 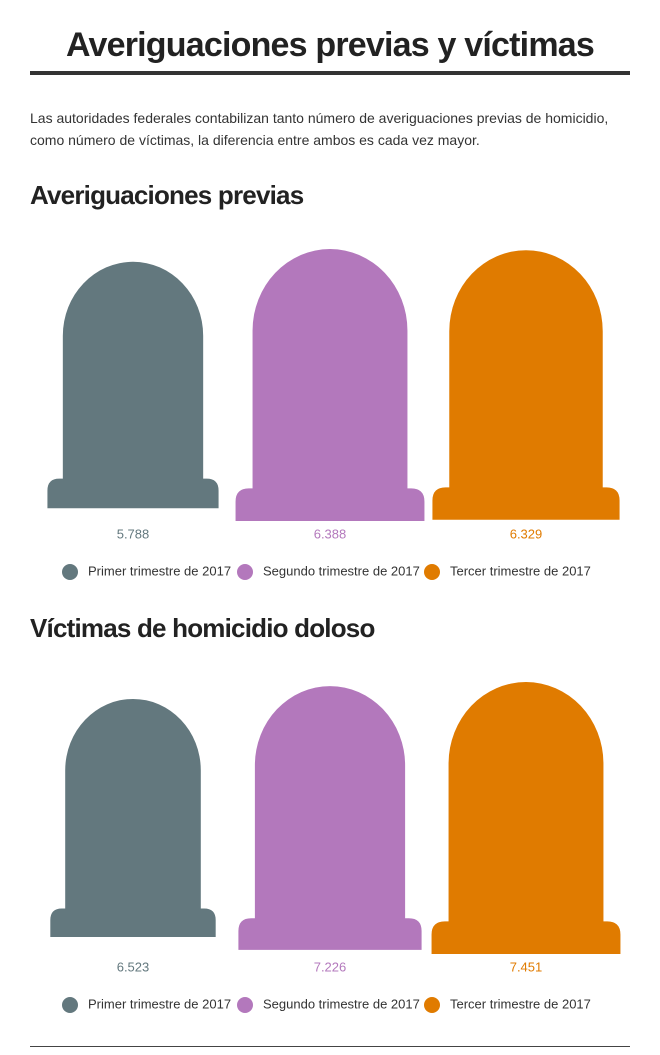 I want to click on value-label: 6.388, so click(x=330, y=533).